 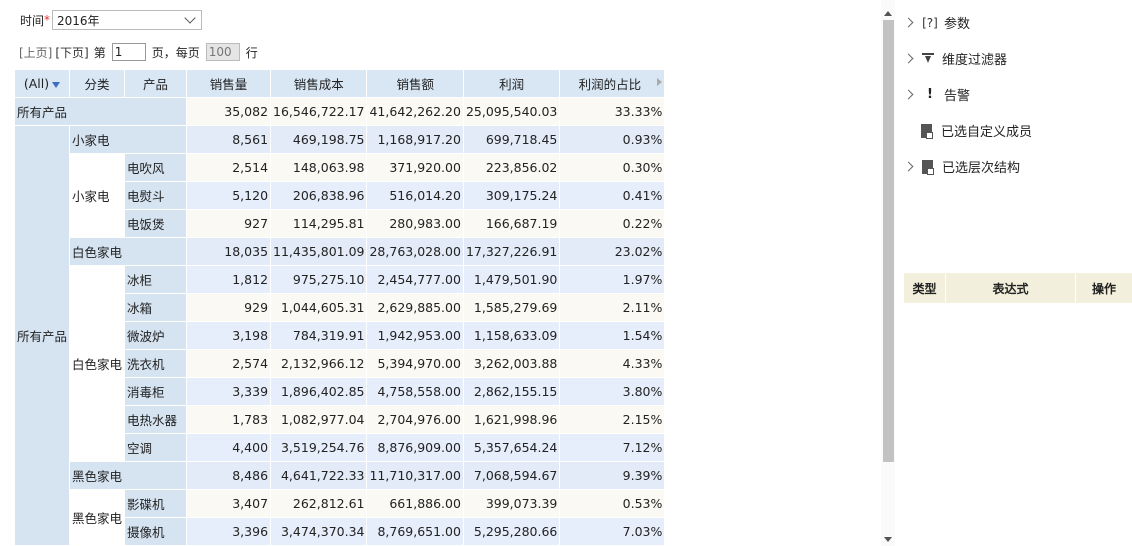 What do you see at coordinates (127, 20) in the screenshot?
I see `time-select: 2016年` at bounding box center [127, 20].